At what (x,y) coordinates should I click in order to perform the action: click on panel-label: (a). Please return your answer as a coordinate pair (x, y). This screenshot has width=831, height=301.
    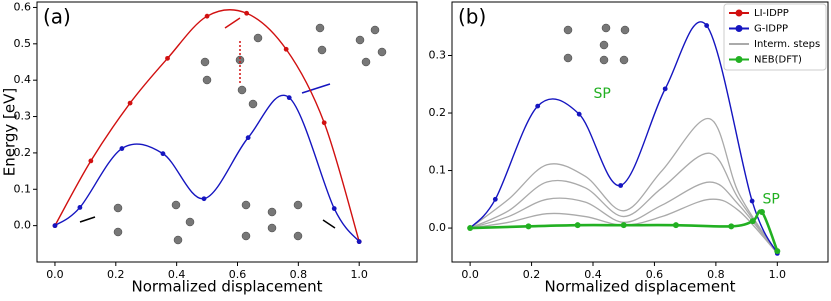
    Looking at the image, I should click on (57, 17).